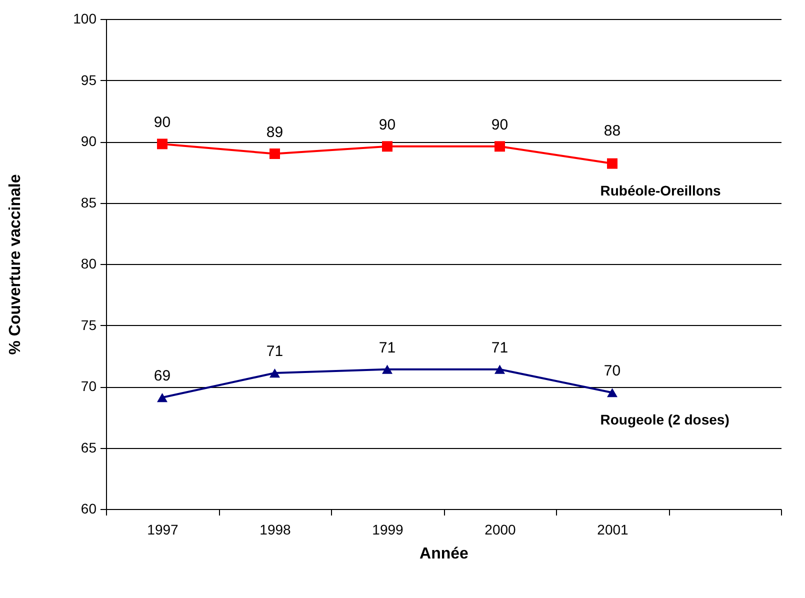 The height and width of the screenshot is (598, 805). Describe the element at coordinates (88, 202) in the screenshot. I see `y-tick-label: 85` at that location.